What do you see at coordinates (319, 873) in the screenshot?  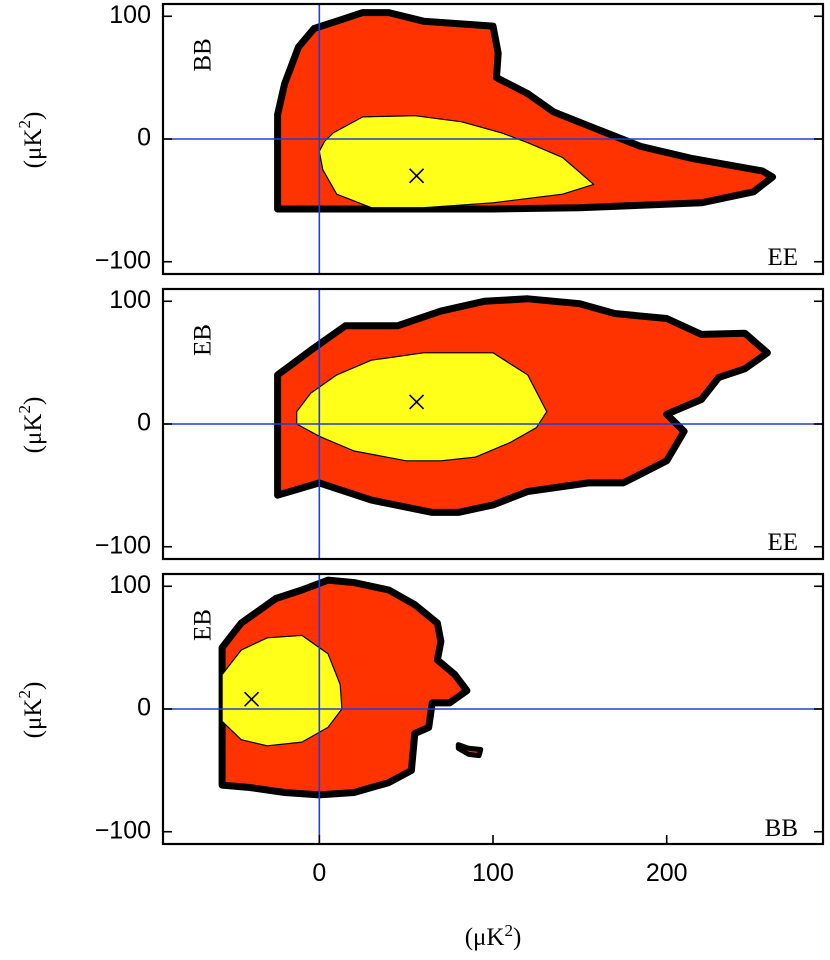 I see `x-tick-label: 0` at bounding box center [319, 873].